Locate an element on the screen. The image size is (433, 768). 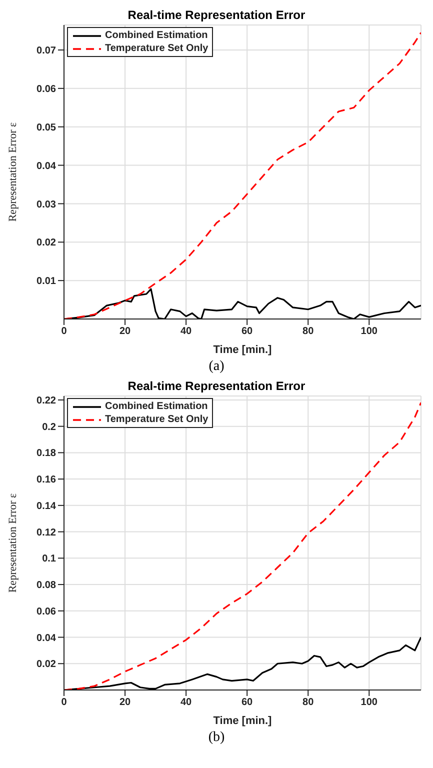
y-tick-label: 0.1 is located at coordinates (49, 559).